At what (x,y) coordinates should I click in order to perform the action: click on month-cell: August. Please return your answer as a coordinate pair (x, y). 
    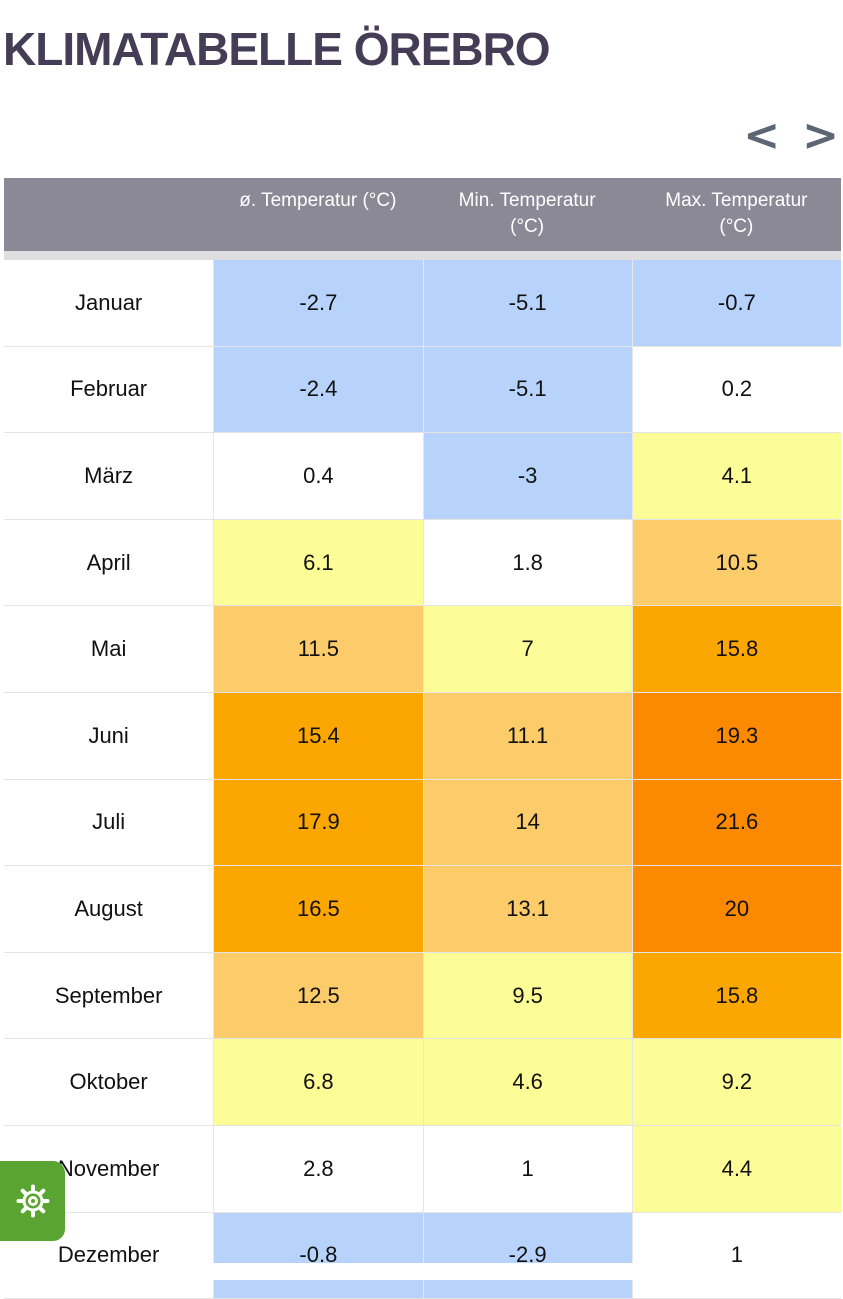
    Looking at the image, I should click on (109, 909).